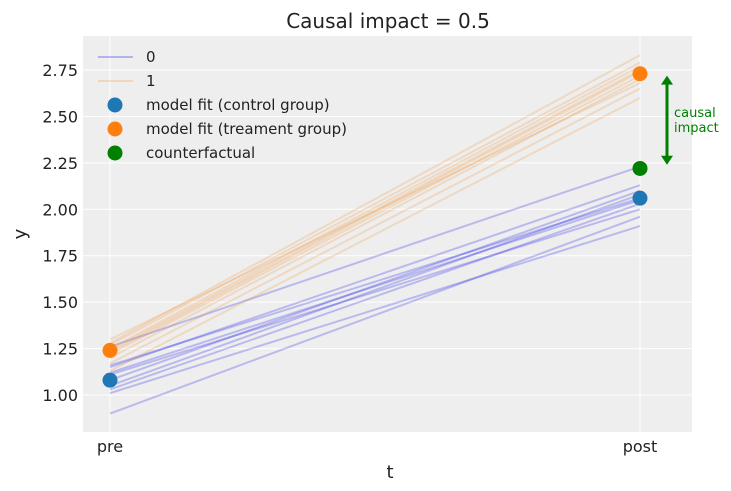  I want to click on arrow-head-down-icon, so click(667, 160).